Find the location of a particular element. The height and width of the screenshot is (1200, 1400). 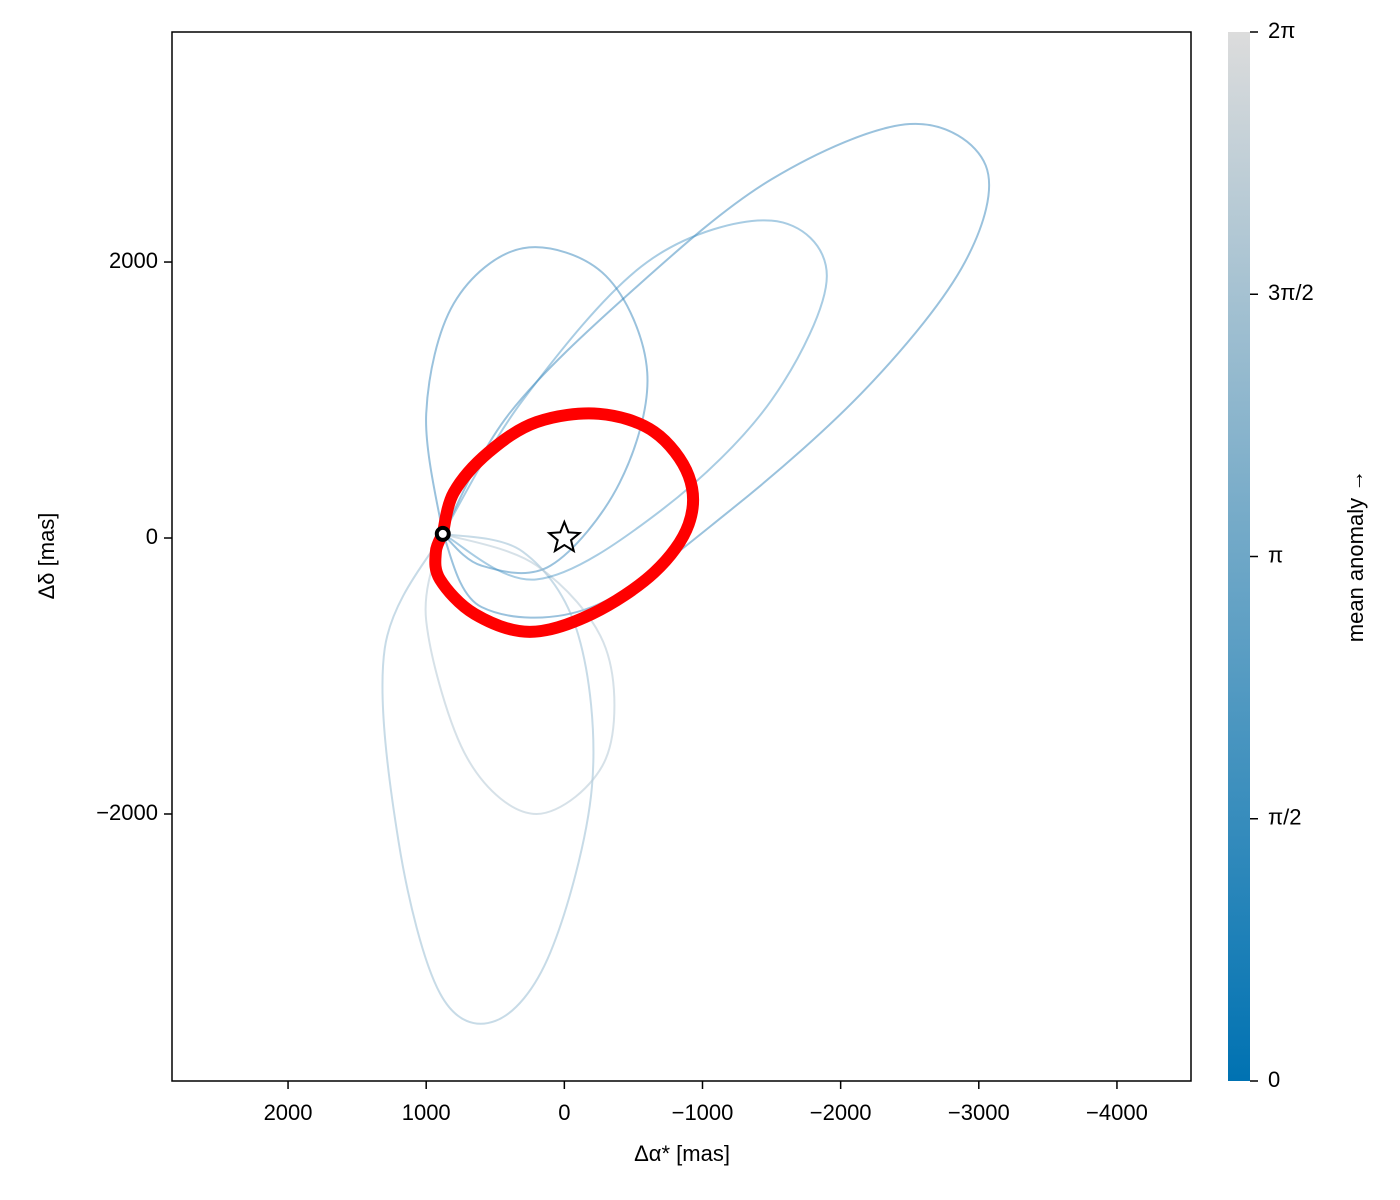

colorbar-tick-label: 0 is located at coordinates (1274, 1079).